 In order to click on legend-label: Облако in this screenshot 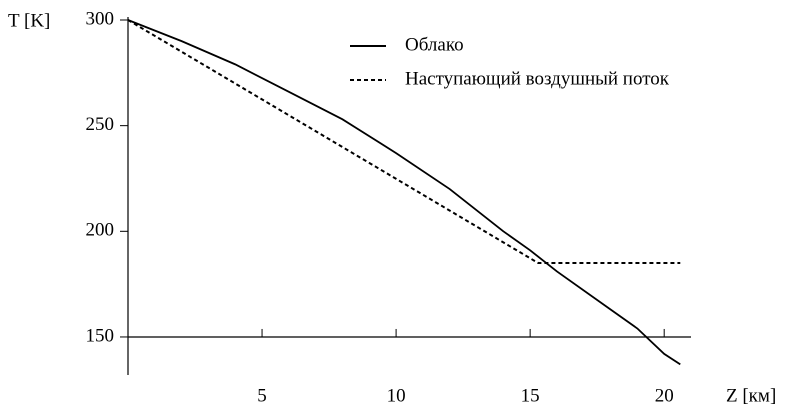, I will do `click(434, 44)`.